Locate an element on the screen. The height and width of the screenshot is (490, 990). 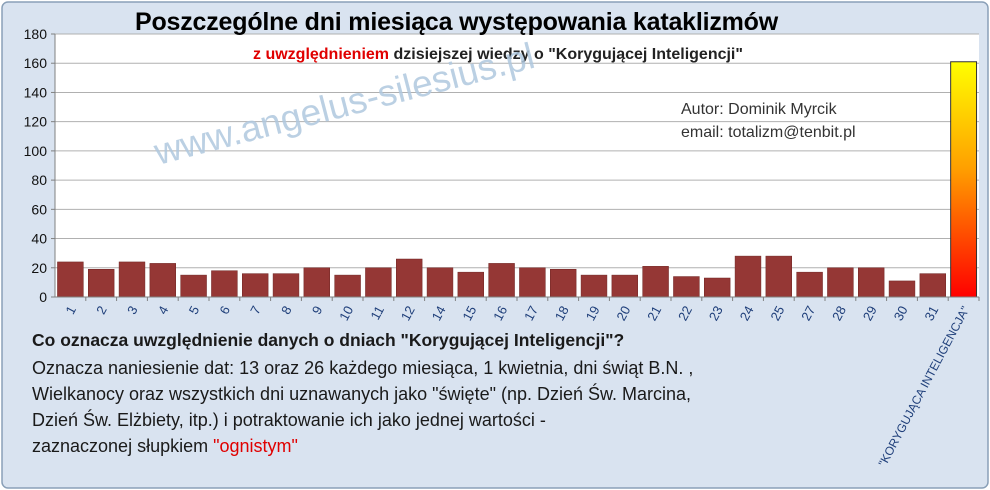
y-tick-label: 20 is located at coordinates (39, 268).